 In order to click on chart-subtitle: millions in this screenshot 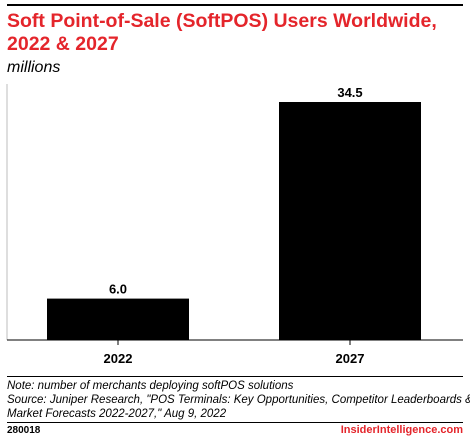, I will do `click(34, 67)`.